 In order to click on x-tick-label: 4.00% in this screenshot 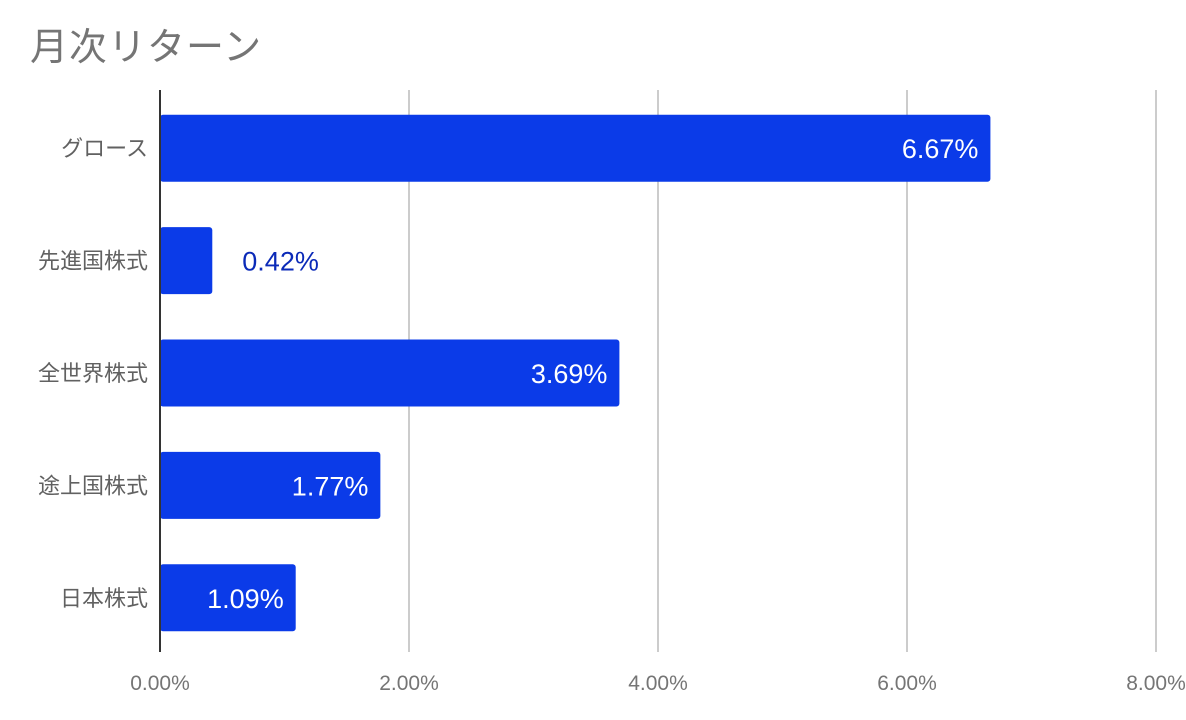, I will do `click(658, 683)`.